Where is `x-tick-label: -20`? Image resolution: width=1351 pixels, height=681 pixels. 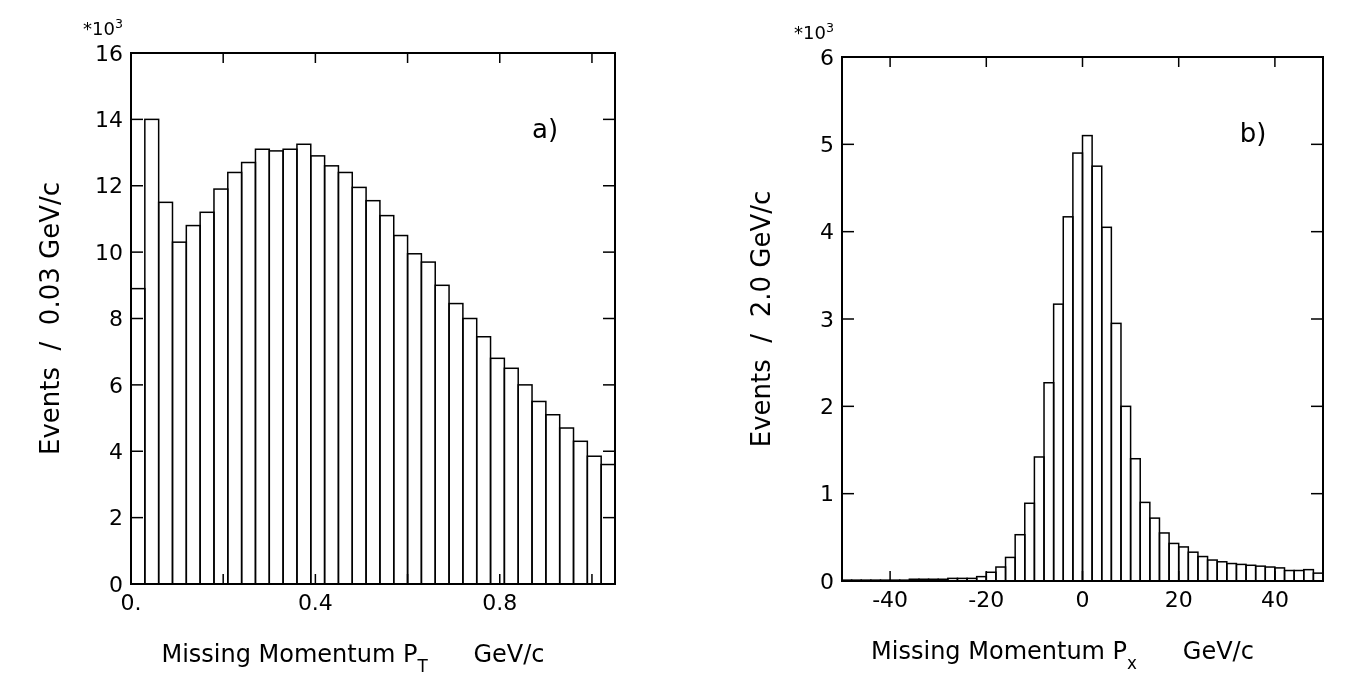
x-tick-label: -20 is located at coordinates (986, 599).